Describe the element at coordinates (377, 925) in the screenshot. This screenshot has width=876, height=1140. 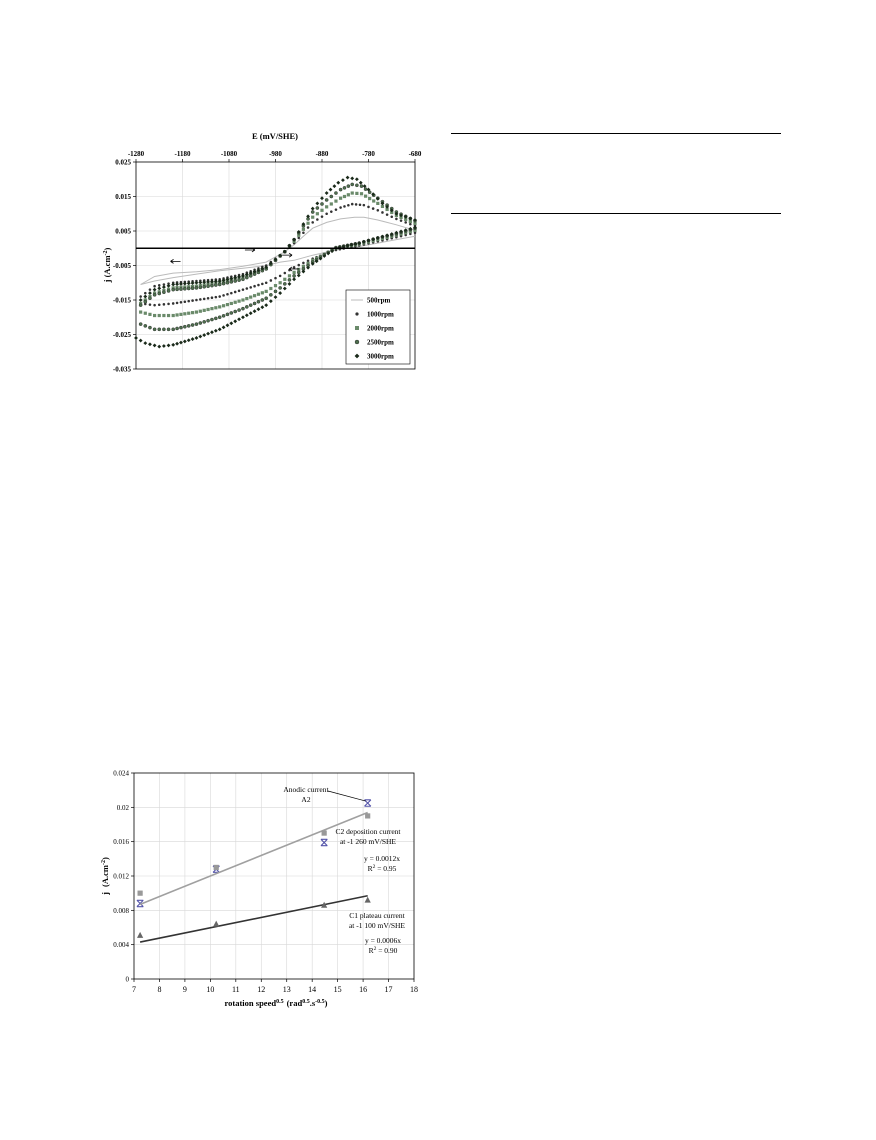
I see `annotation-line: at -1 100 mV/SHE` at that location.